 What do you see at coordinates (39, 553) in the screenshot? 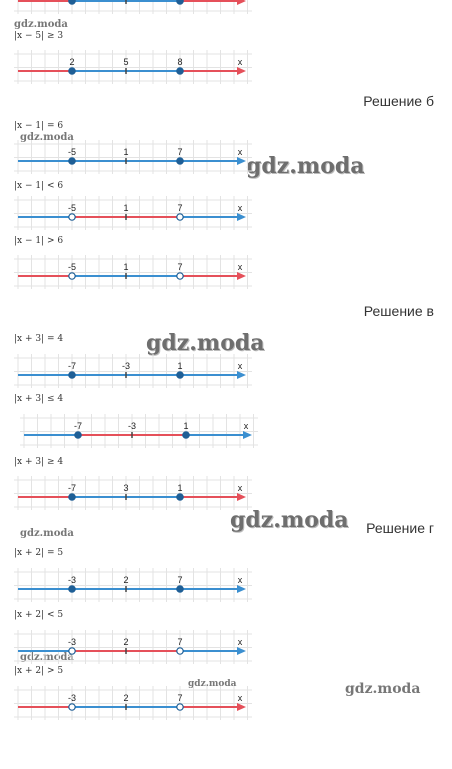
I see `equation-label: |x + 2| = 5` at bounding box center [39, 553].